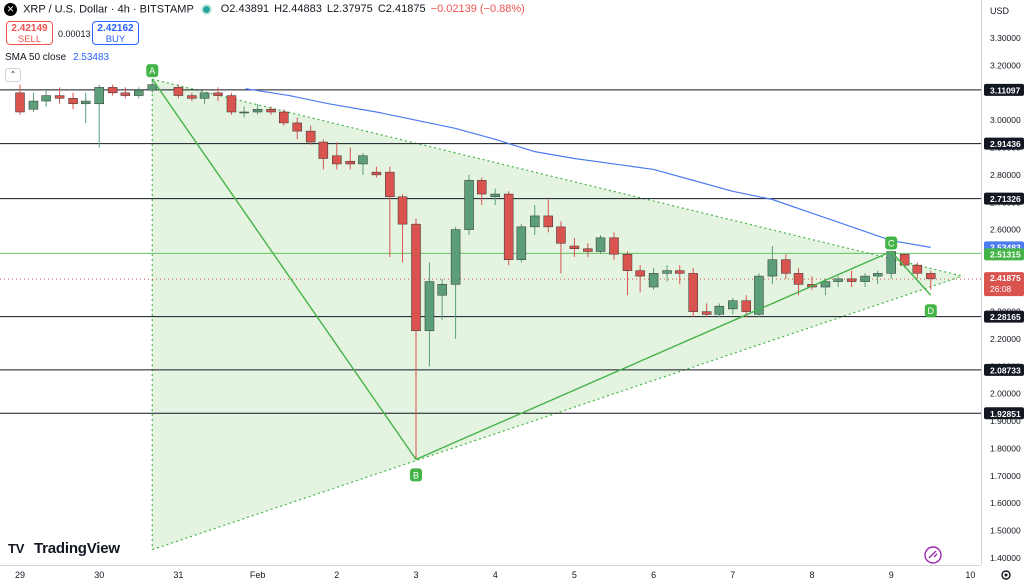 The height and width of the screenshot is (581, 1024). What do you see at coordinates (1005, 247) in the screenshot?
I see `price-badge-label: 2.53483` at bounding box center [1005, 247].